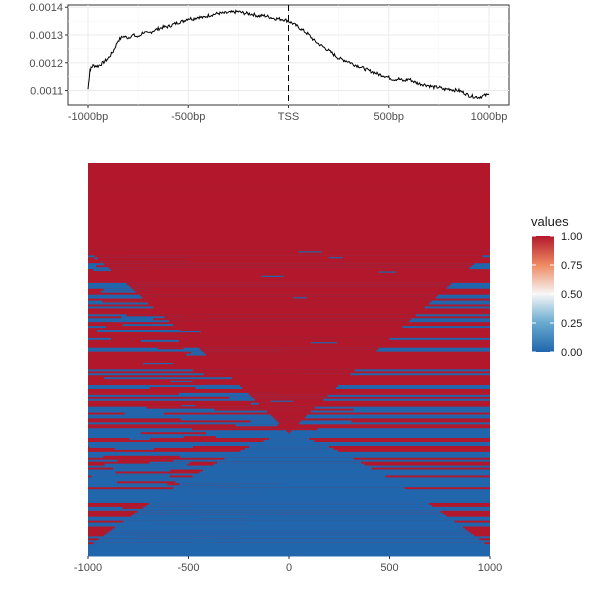  Describe the element at coordinates (287, 114) in the screenshot. I see `profile-x-axis: -1000bp -500bp TSS 500bp 1000bp` at that location.